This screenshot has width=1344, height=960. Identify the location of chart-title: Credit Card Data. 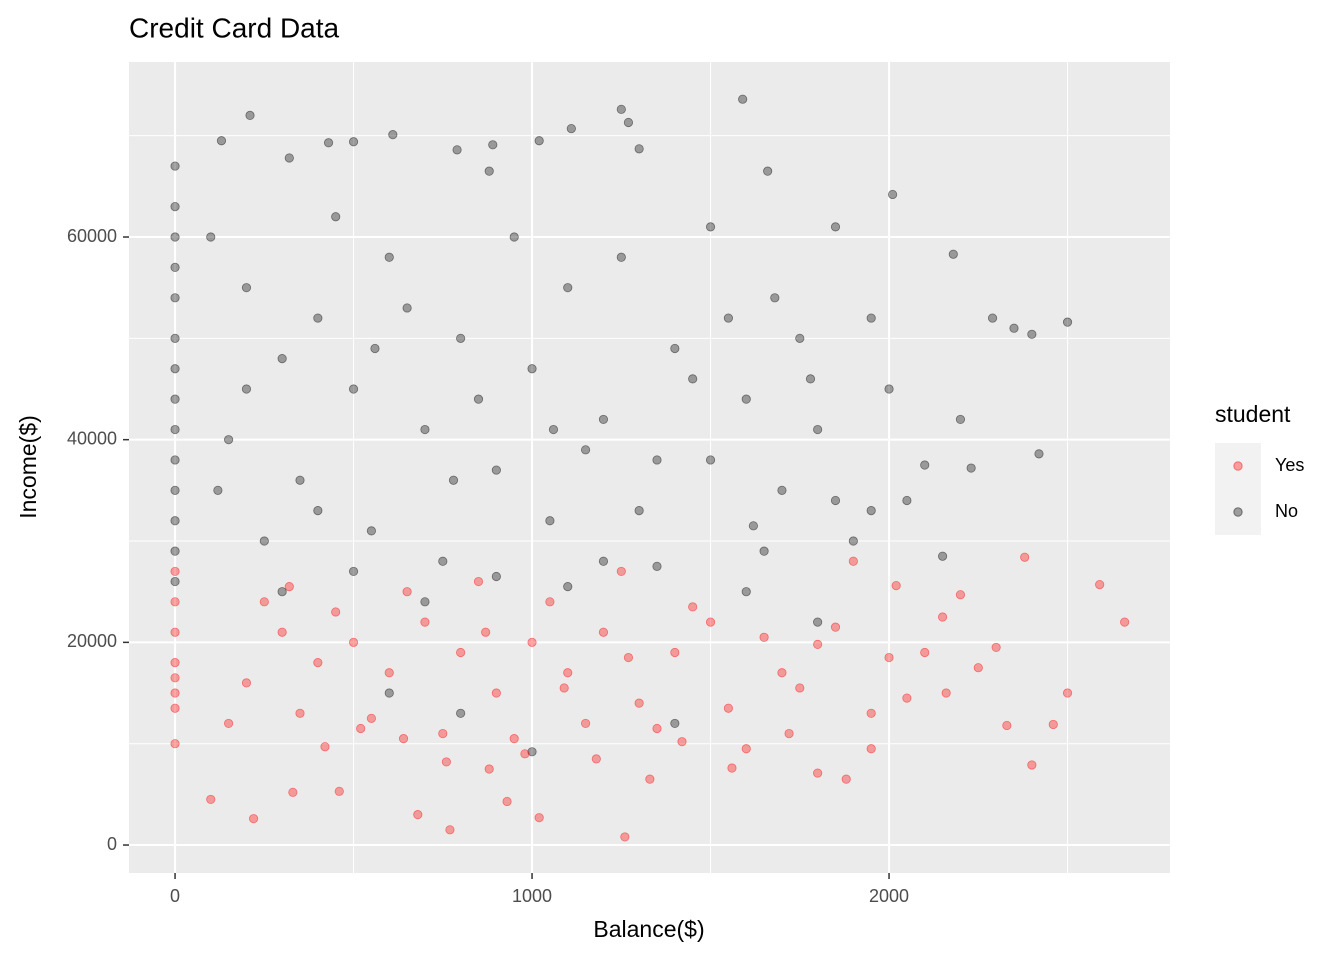
(234, 27).